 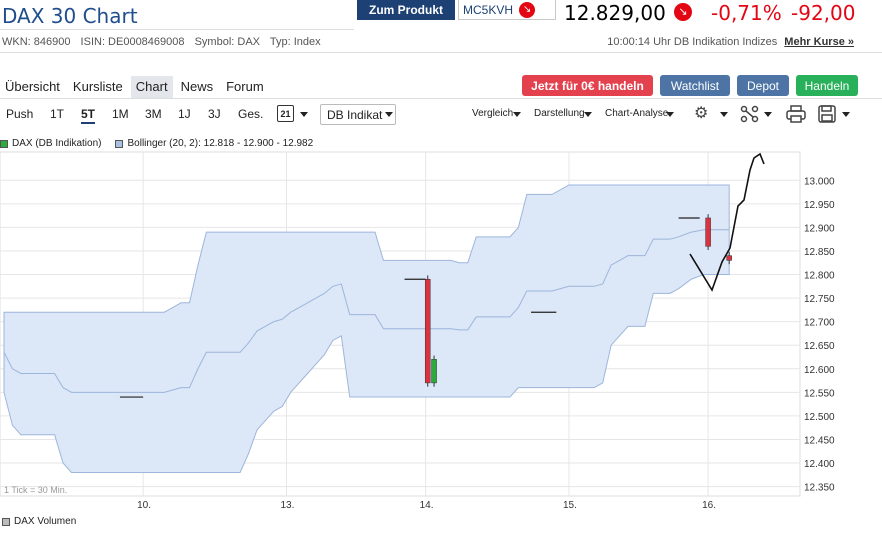 What do you see at coordinates (285, 113) in the screenshot?
I see `calendar-icon: 21` at bounding box center [285, 113].